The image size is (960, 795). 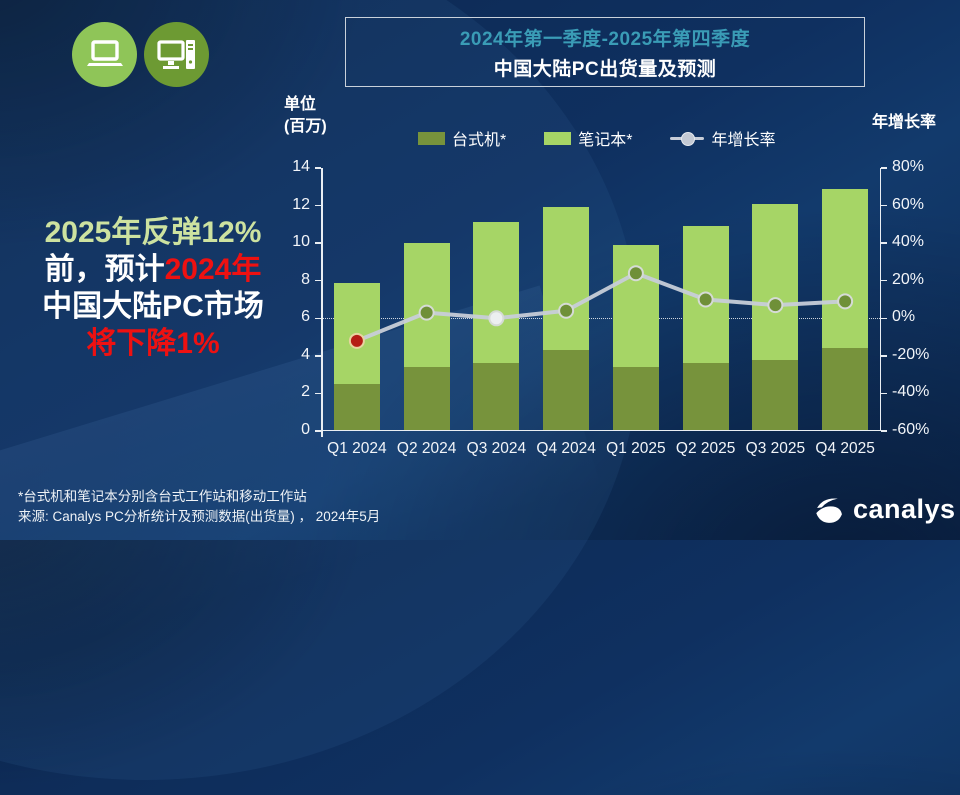 What do you see at coordinates (598, 430) in the screenshot?
I see `x-axis-line` at bounding box center [598, 430].